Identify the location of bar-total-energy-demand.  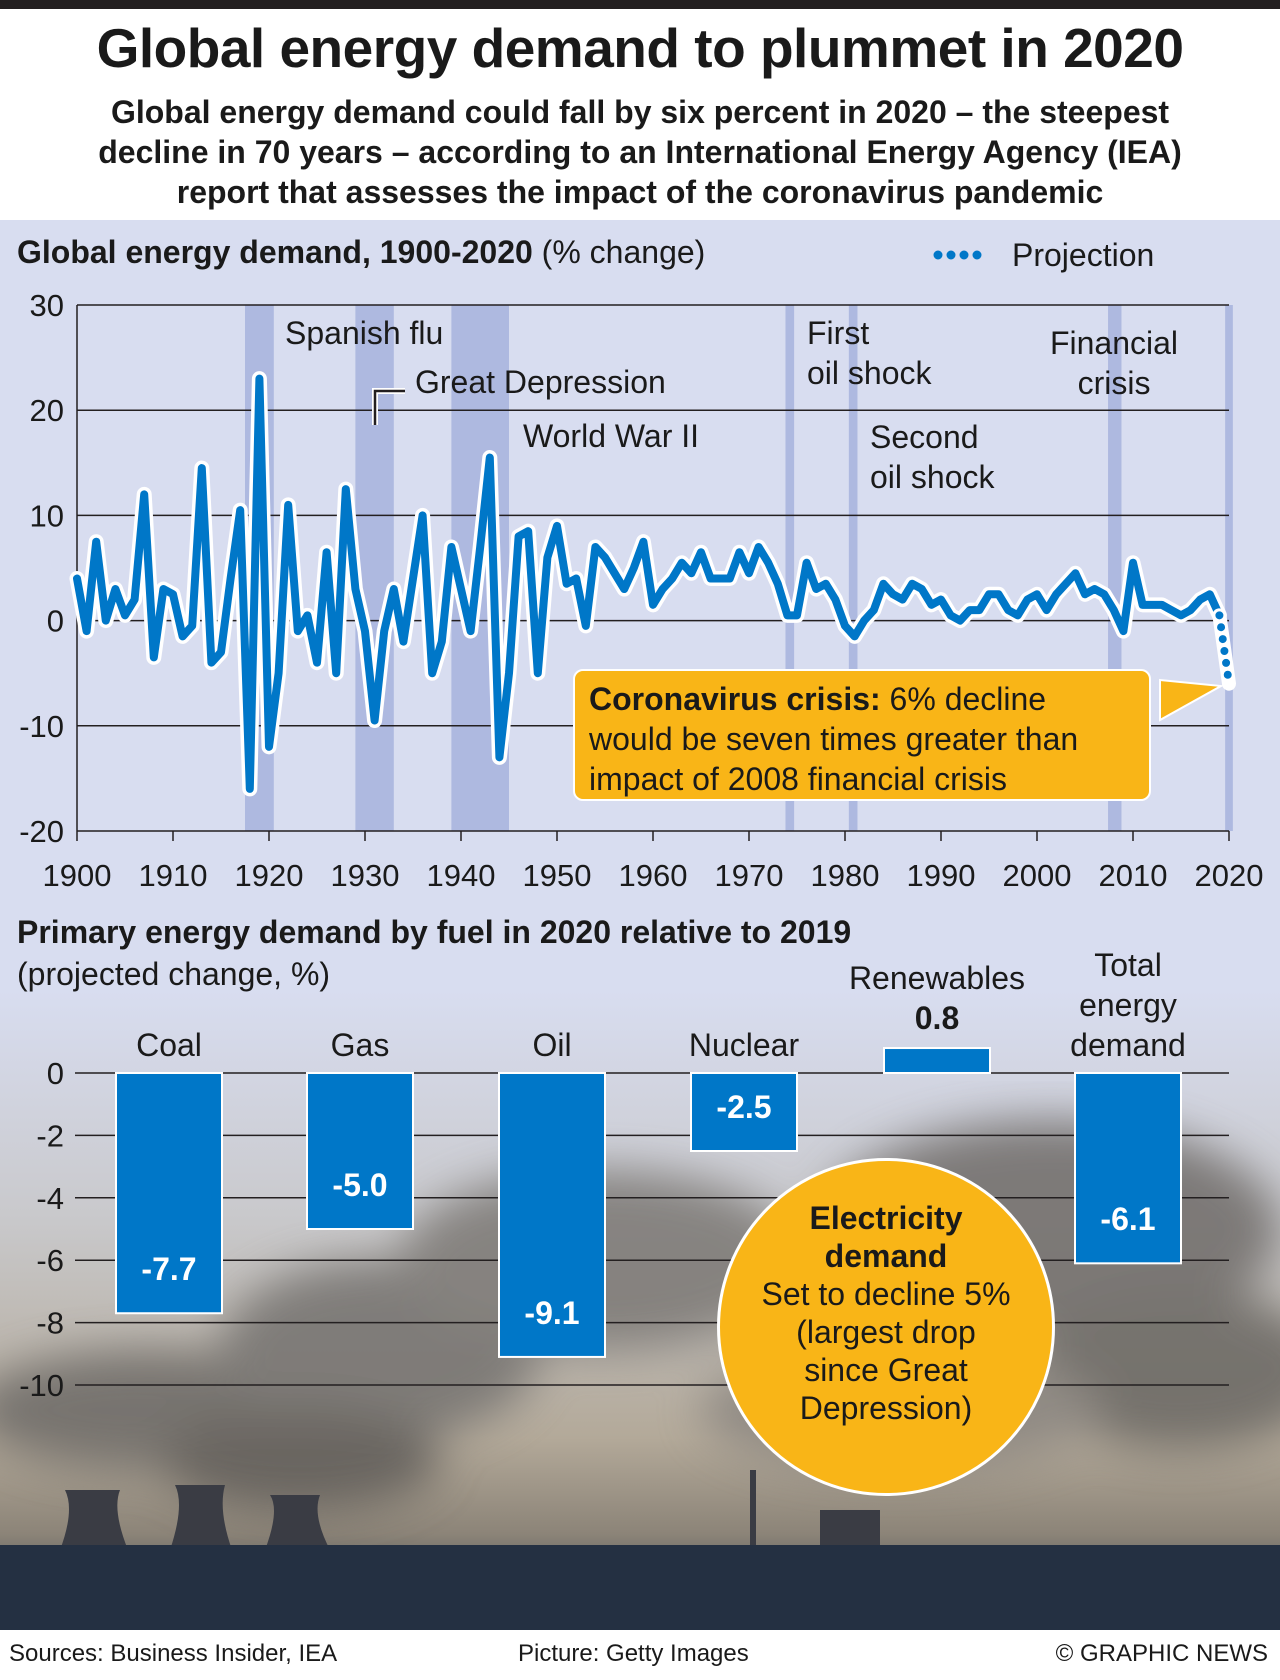
(1128, 1168).